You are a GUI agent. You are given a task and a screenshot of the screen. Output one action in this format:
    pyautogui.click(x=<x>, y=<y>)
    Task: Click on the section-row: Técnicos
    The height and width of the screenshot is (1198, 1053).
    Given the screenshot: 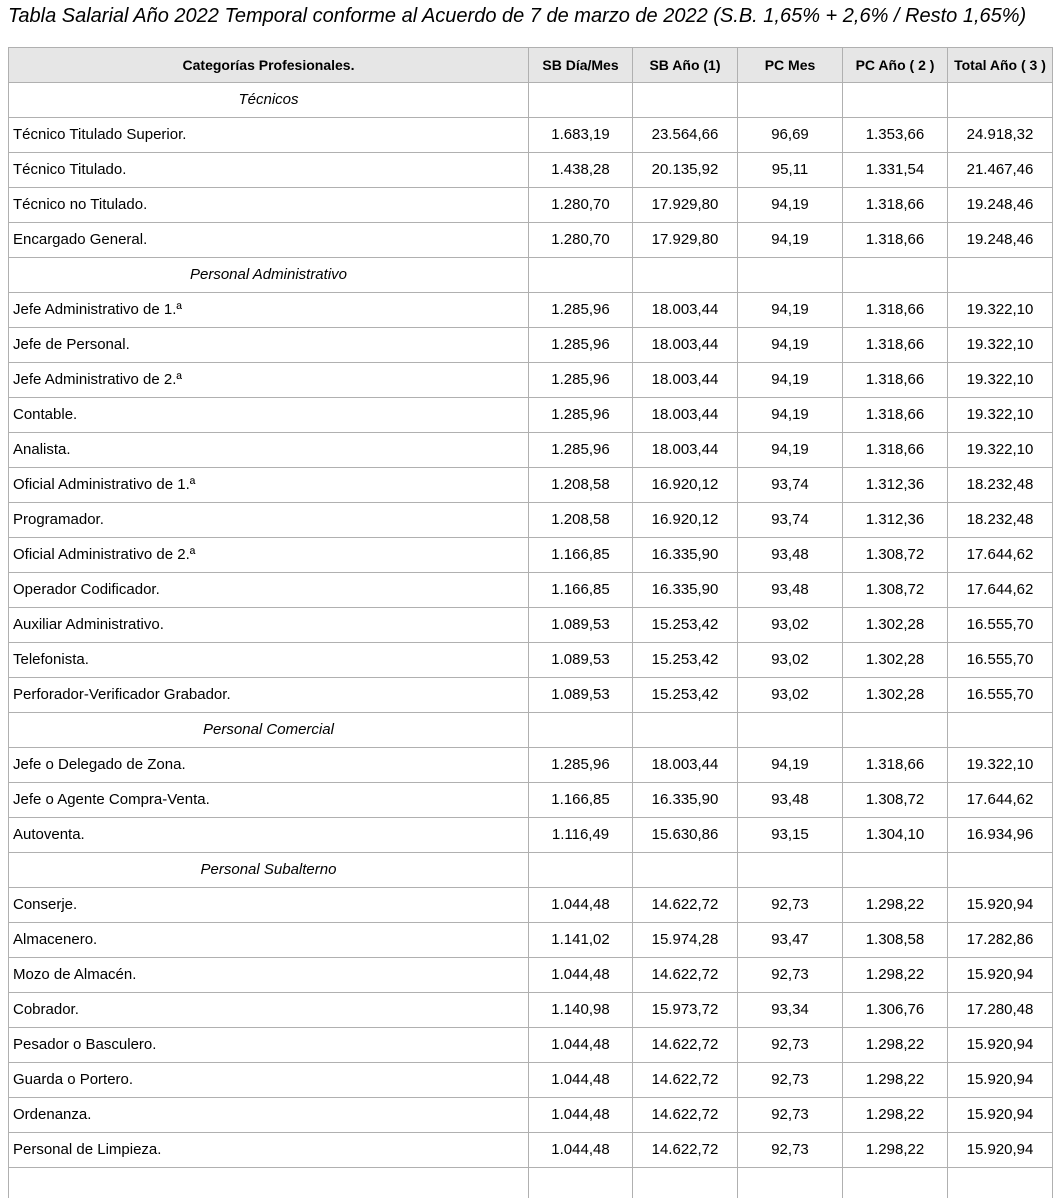 What is the action you would take?
    pyautogui.click(x=530, y=100)
    